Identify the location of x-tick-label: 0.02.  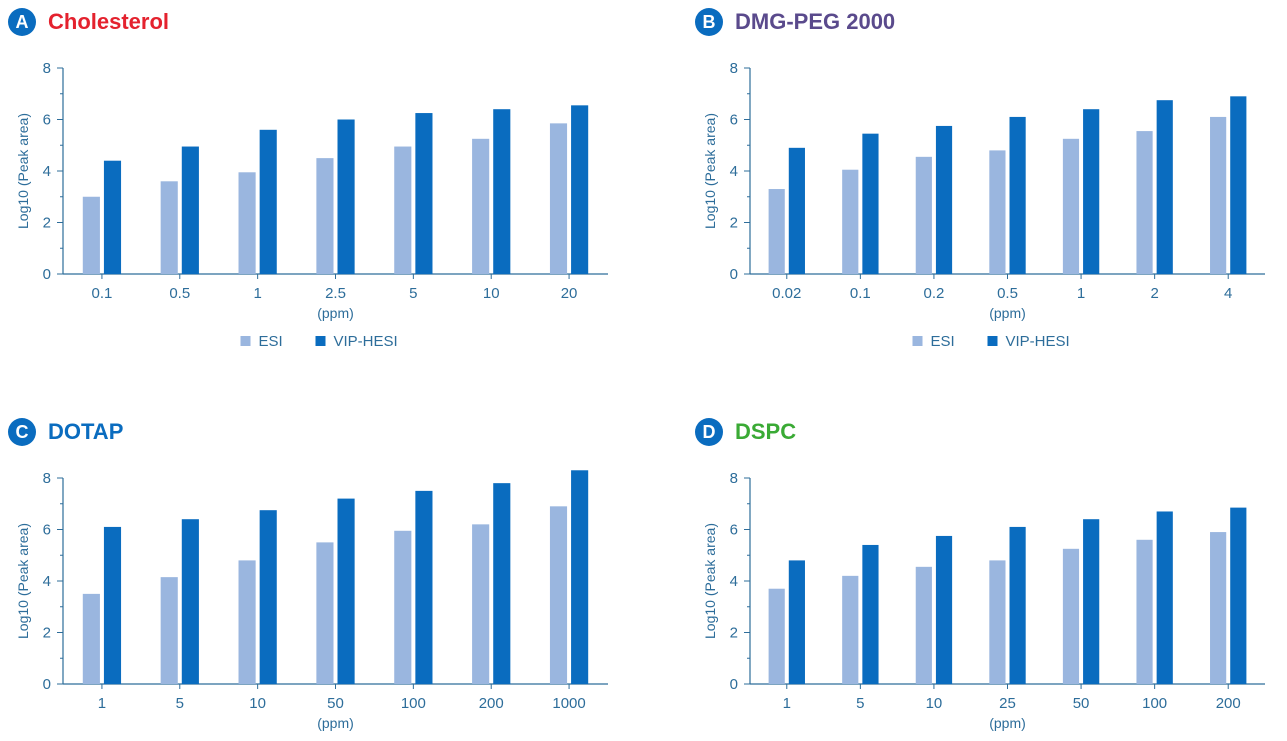
(786, 293).